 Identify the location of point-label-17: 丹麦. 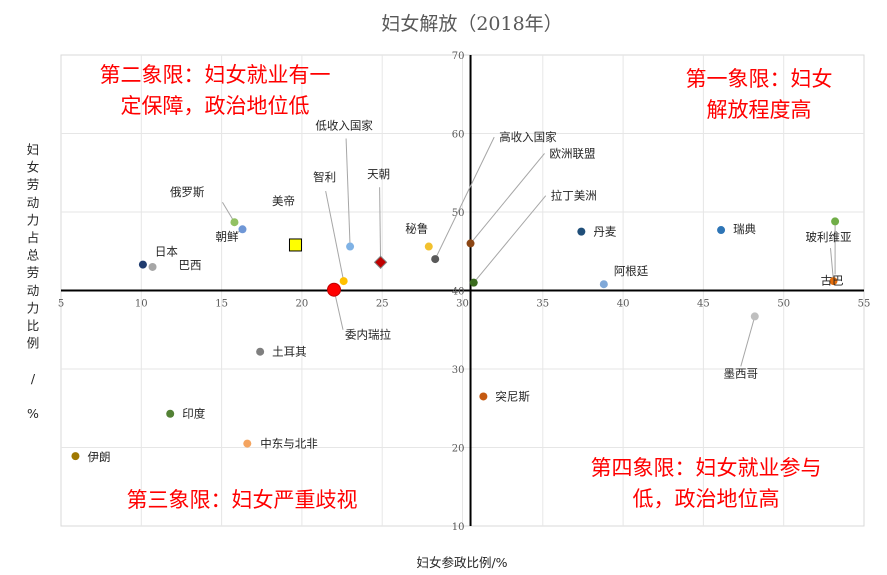
(604, 232).